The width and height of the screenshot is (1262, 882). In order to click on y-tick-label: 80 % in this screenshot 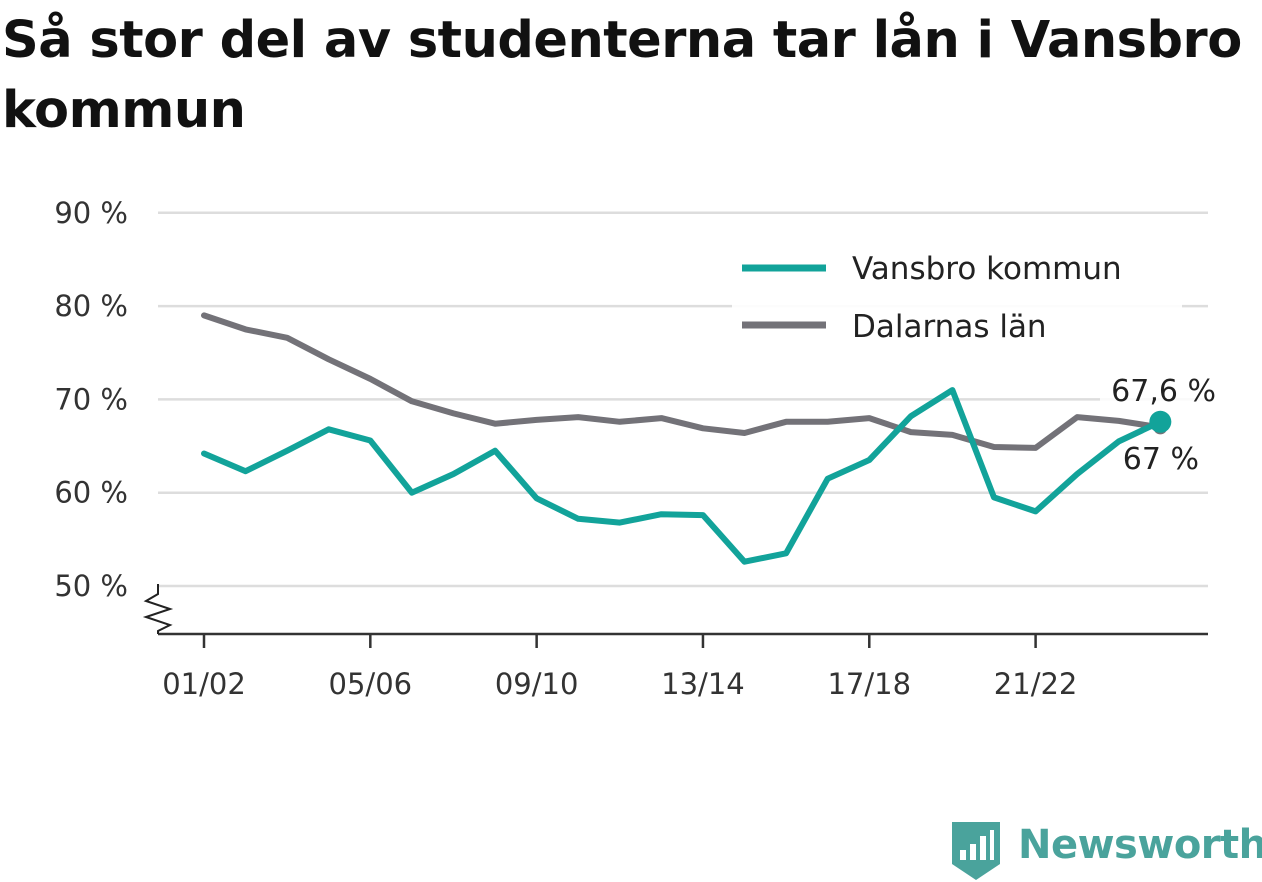, I will do `click(91, 306)`.